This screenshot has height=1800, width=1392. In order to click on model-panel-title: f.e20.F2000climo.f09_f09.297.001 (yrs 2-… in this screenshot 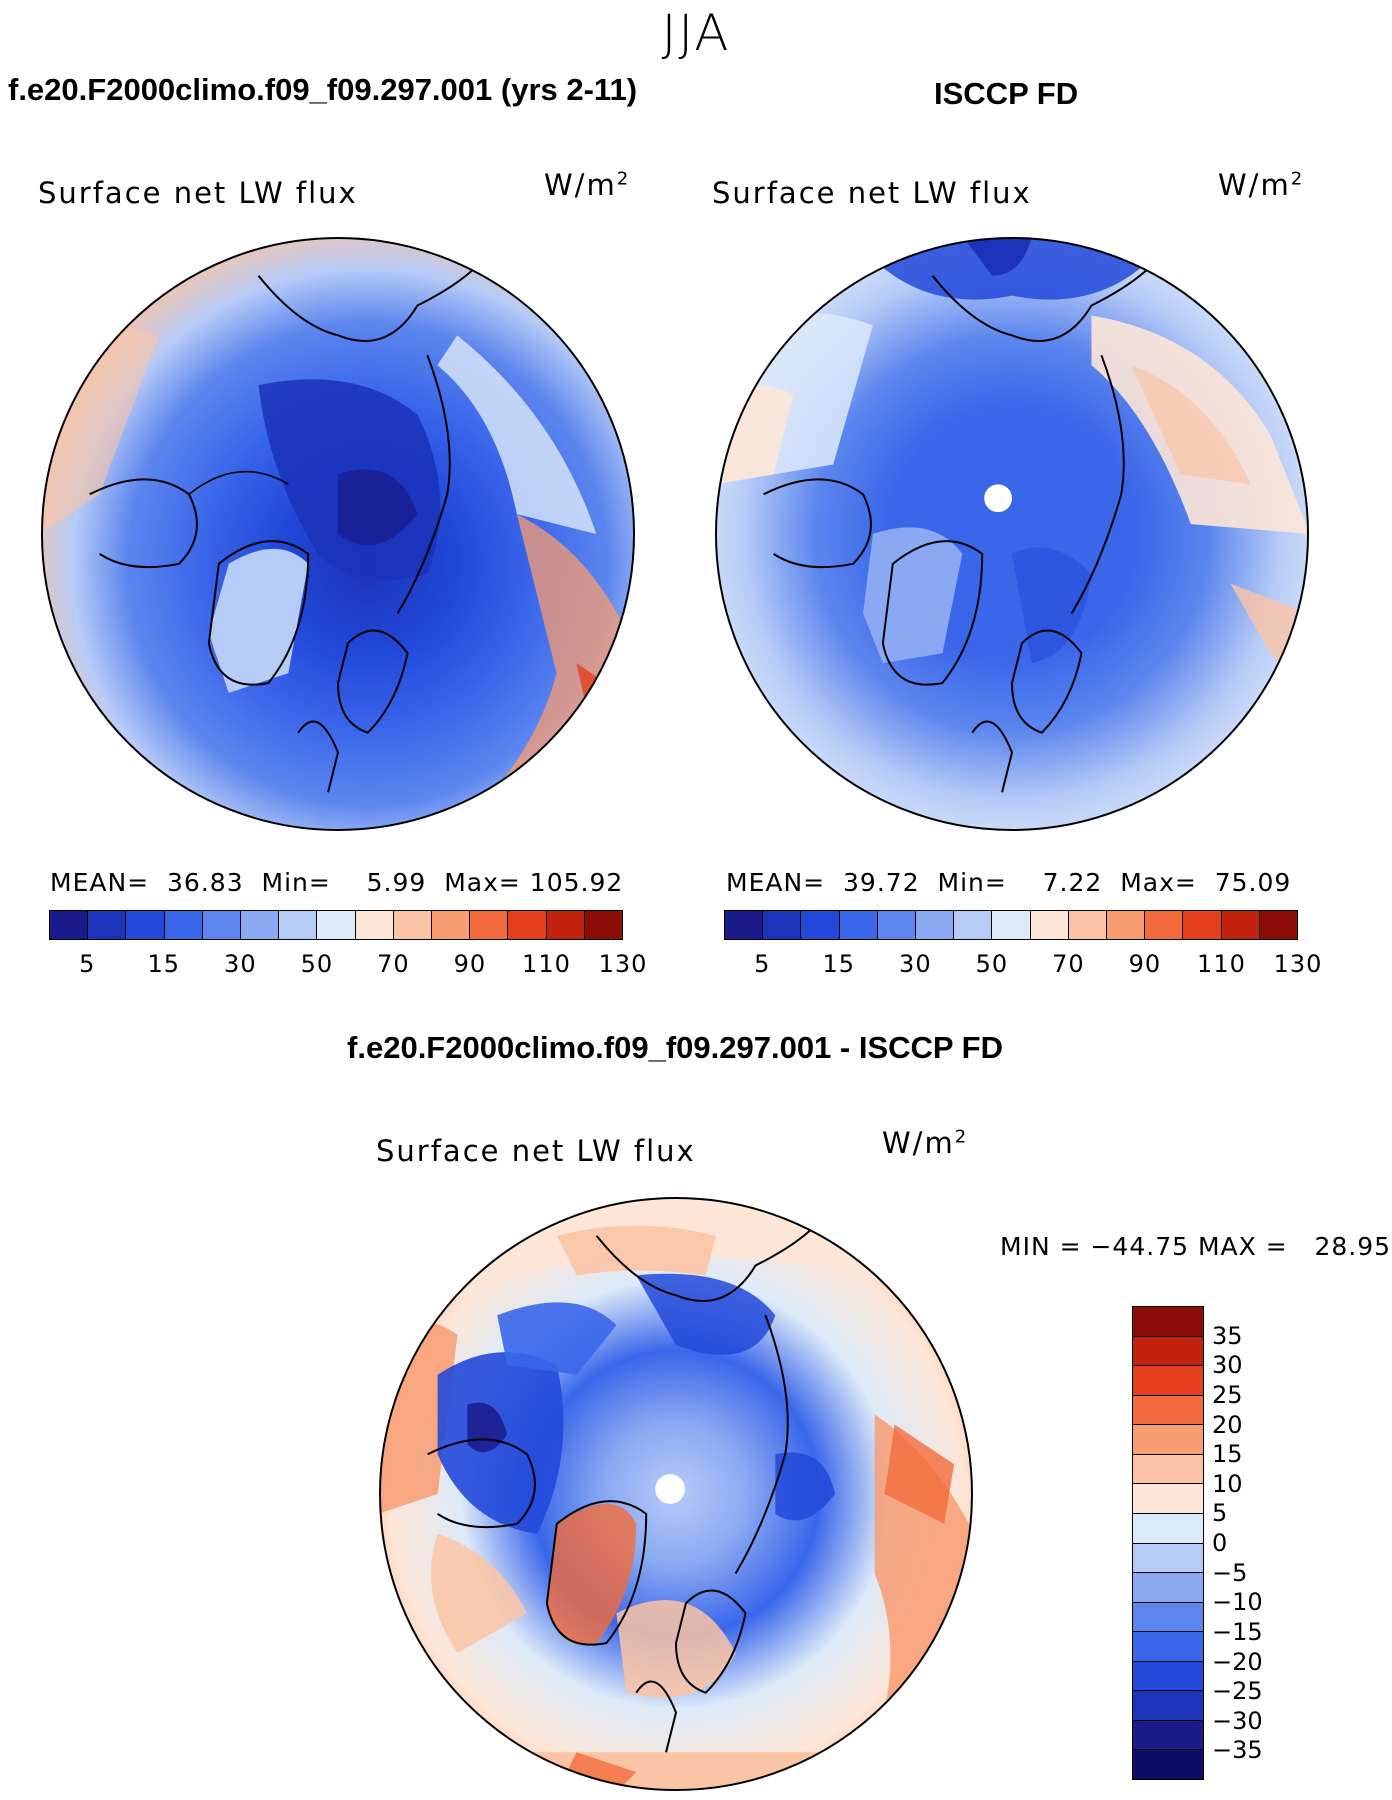, I will do `click(323, 89)`.